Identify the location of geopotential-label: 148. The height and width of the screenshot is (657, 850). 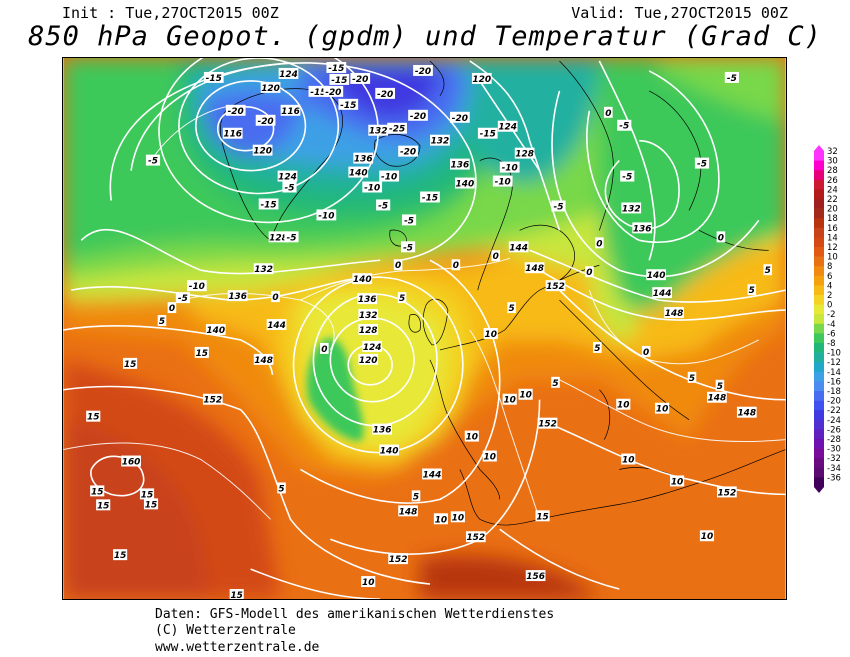
(717, 399).